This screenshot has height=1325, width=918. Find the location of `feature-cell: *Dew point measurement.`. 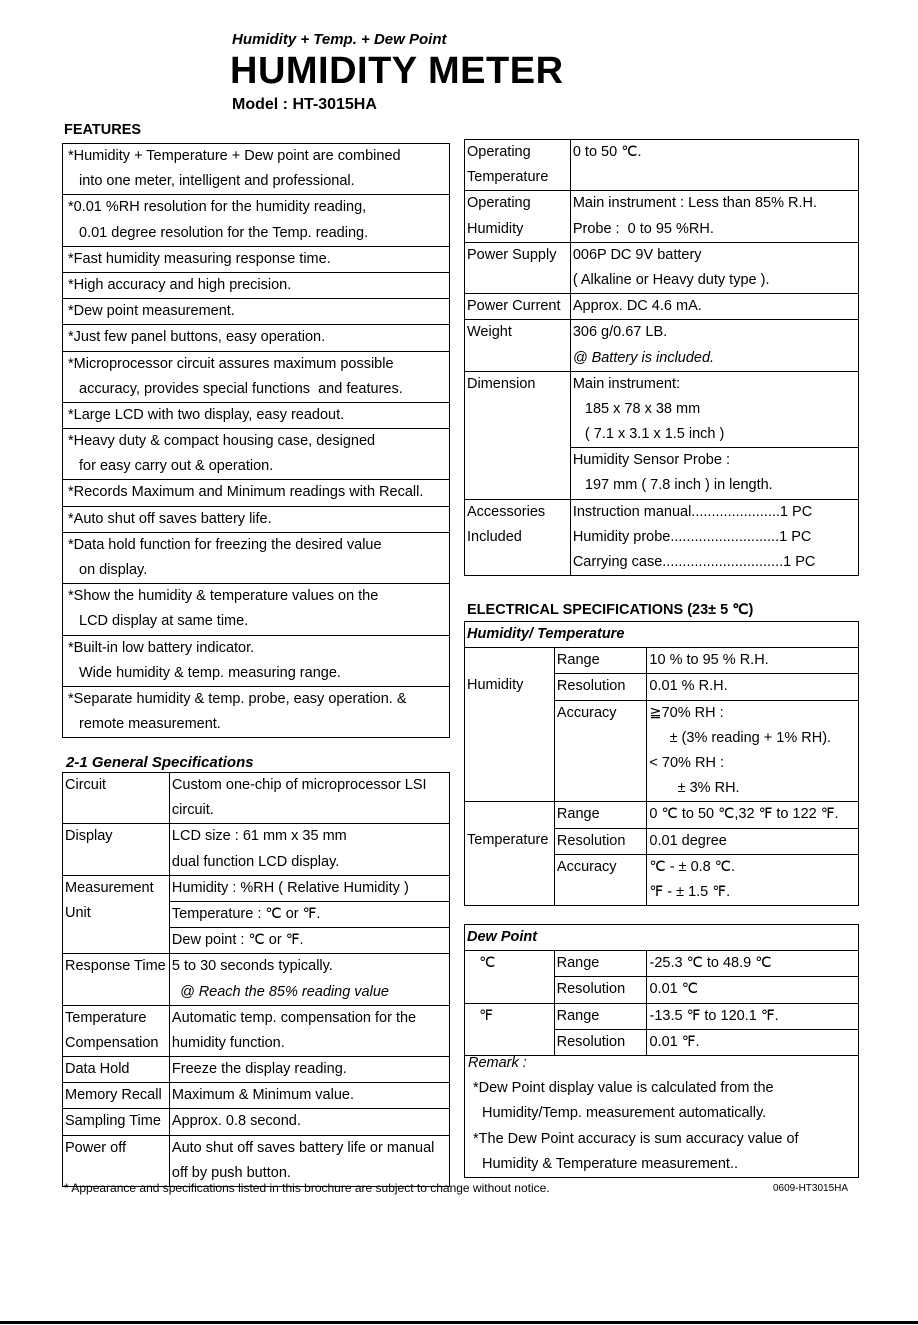

feature-cell: *Dew point measurement. is located at coordinates (256, 312).